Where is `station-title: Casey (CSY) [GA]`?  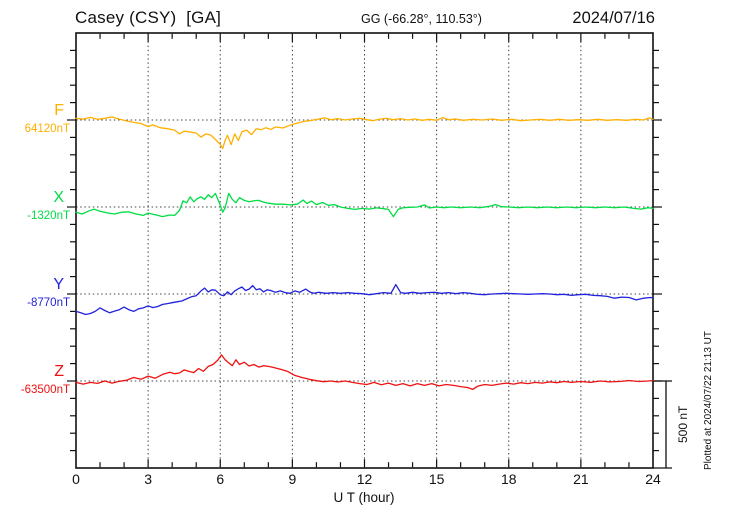
station-title: Casey (CSY) [GA] is located at coordinates (148, 17).